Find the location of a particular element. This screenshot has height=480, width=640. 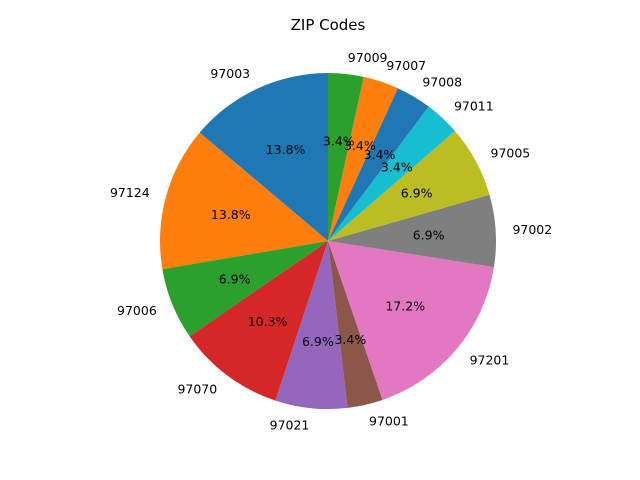

chart-title: ZIP Codes is located at coordinates (328, 25).